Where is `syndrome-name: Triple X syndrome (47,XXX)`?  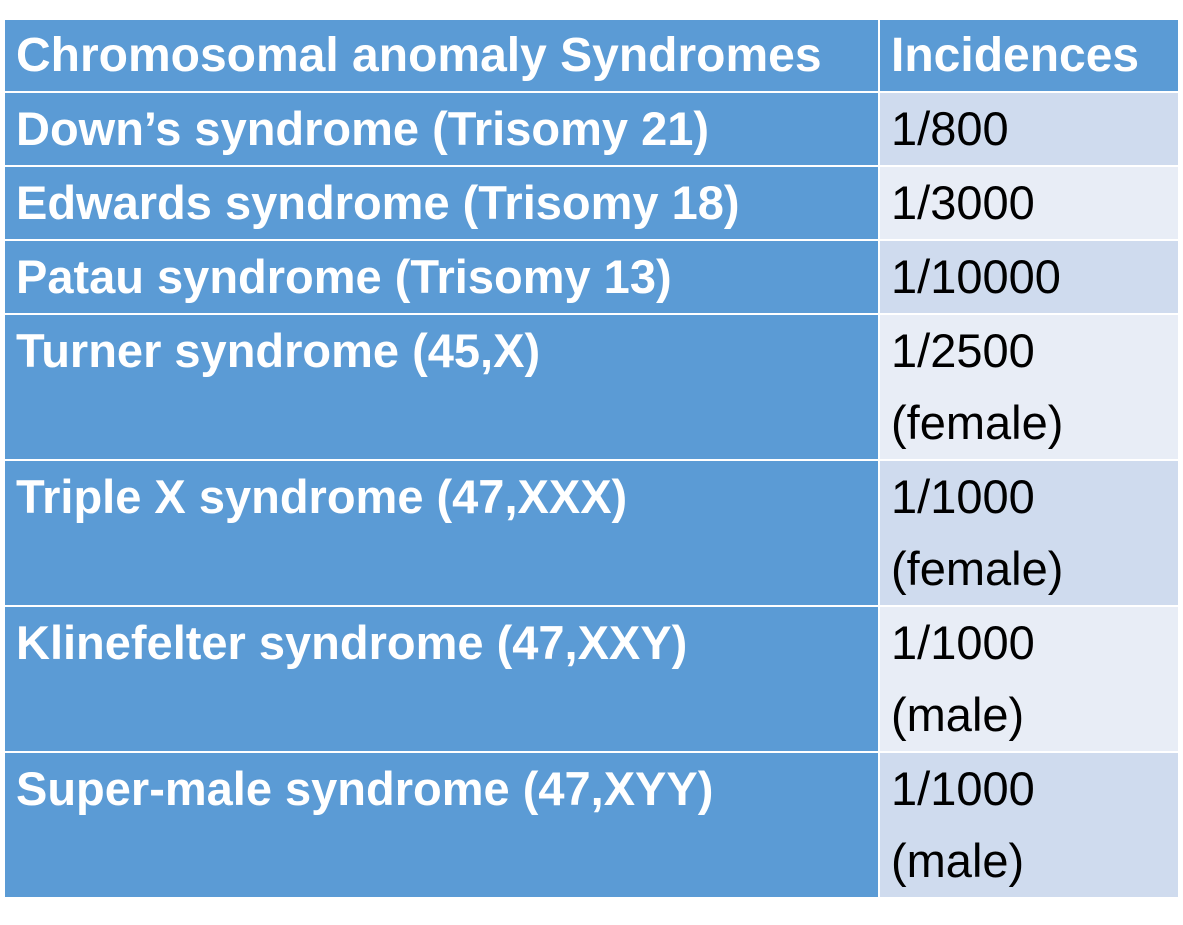 syndrome-name: Triple X syndrome (47,XXX) is located at coordinates (322, 496).